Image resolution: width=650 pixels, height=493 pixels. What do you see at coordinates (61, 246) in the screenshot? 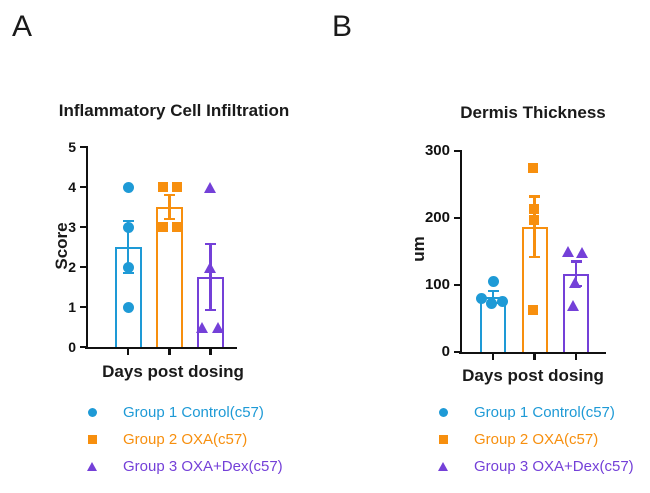
I see `y-axis-label: Score` at bounding box center [61, 246].